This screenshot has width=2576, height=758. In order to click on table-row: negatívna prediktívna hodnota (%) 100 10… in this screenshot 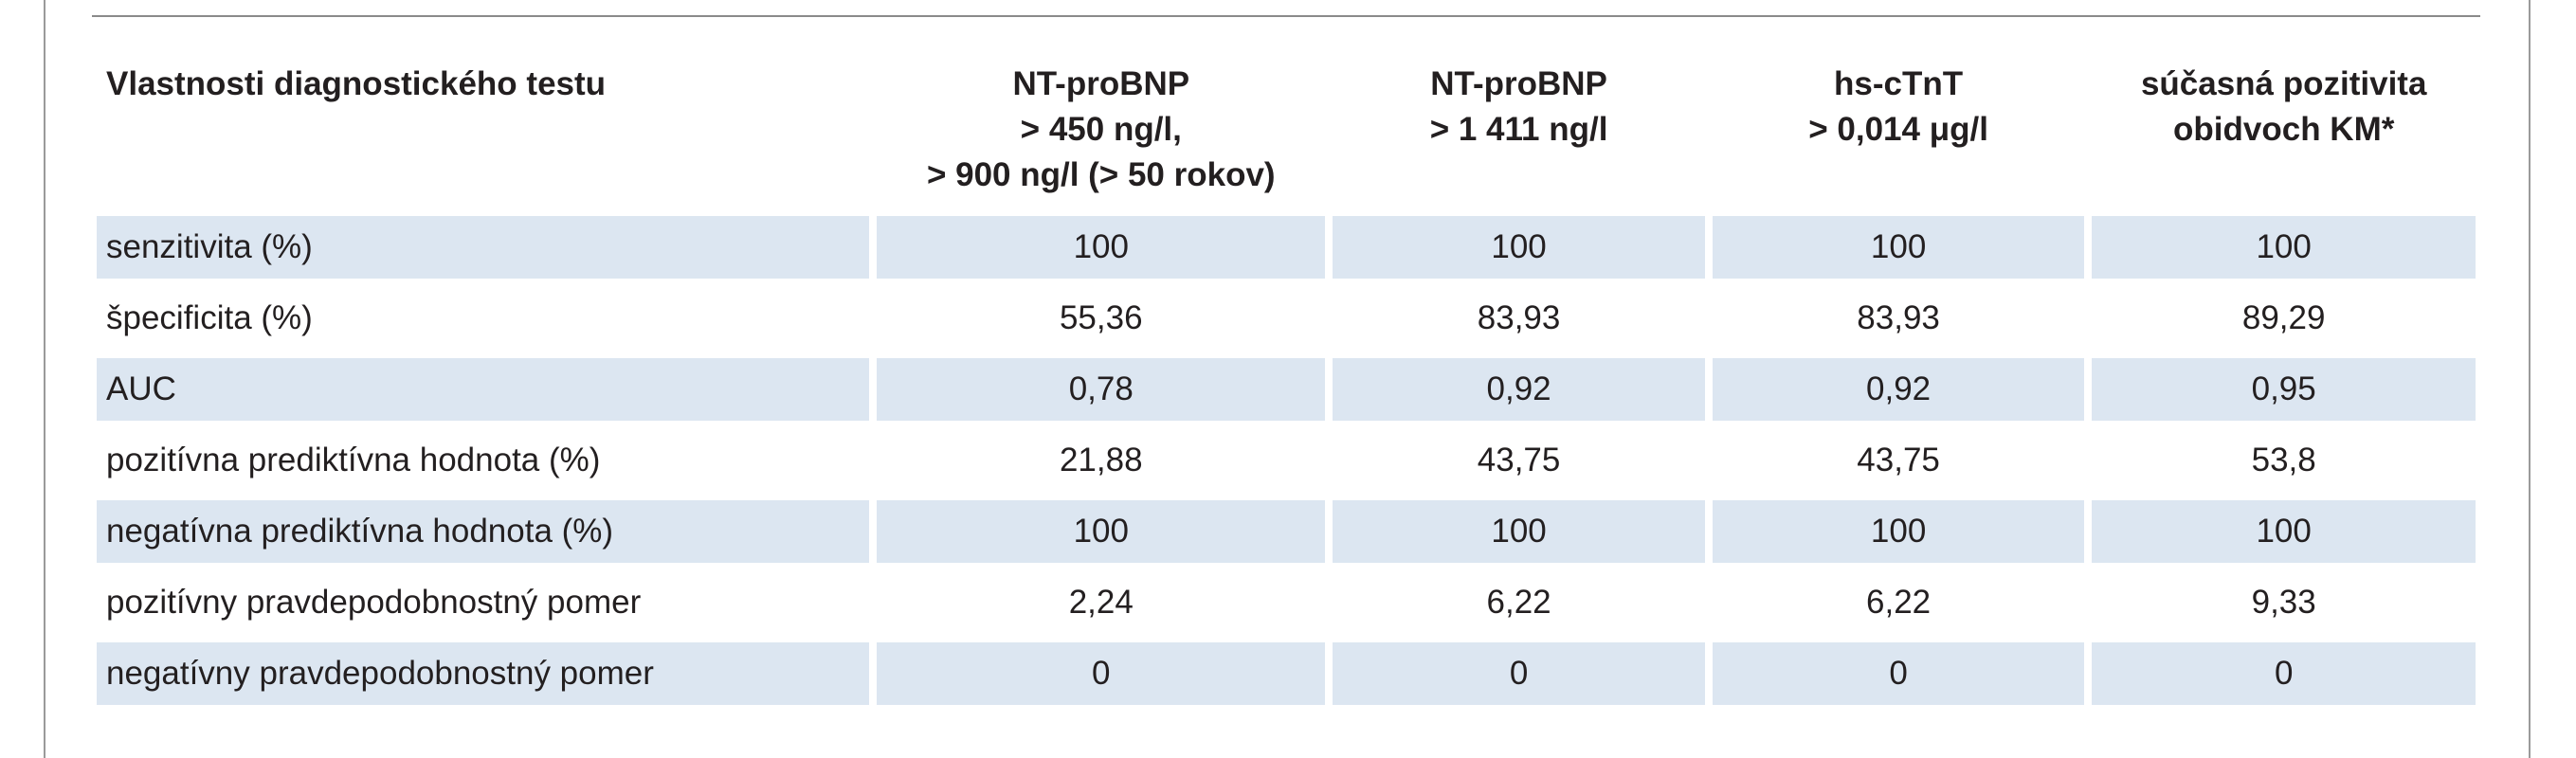, I will do `click(1286, 531)`.